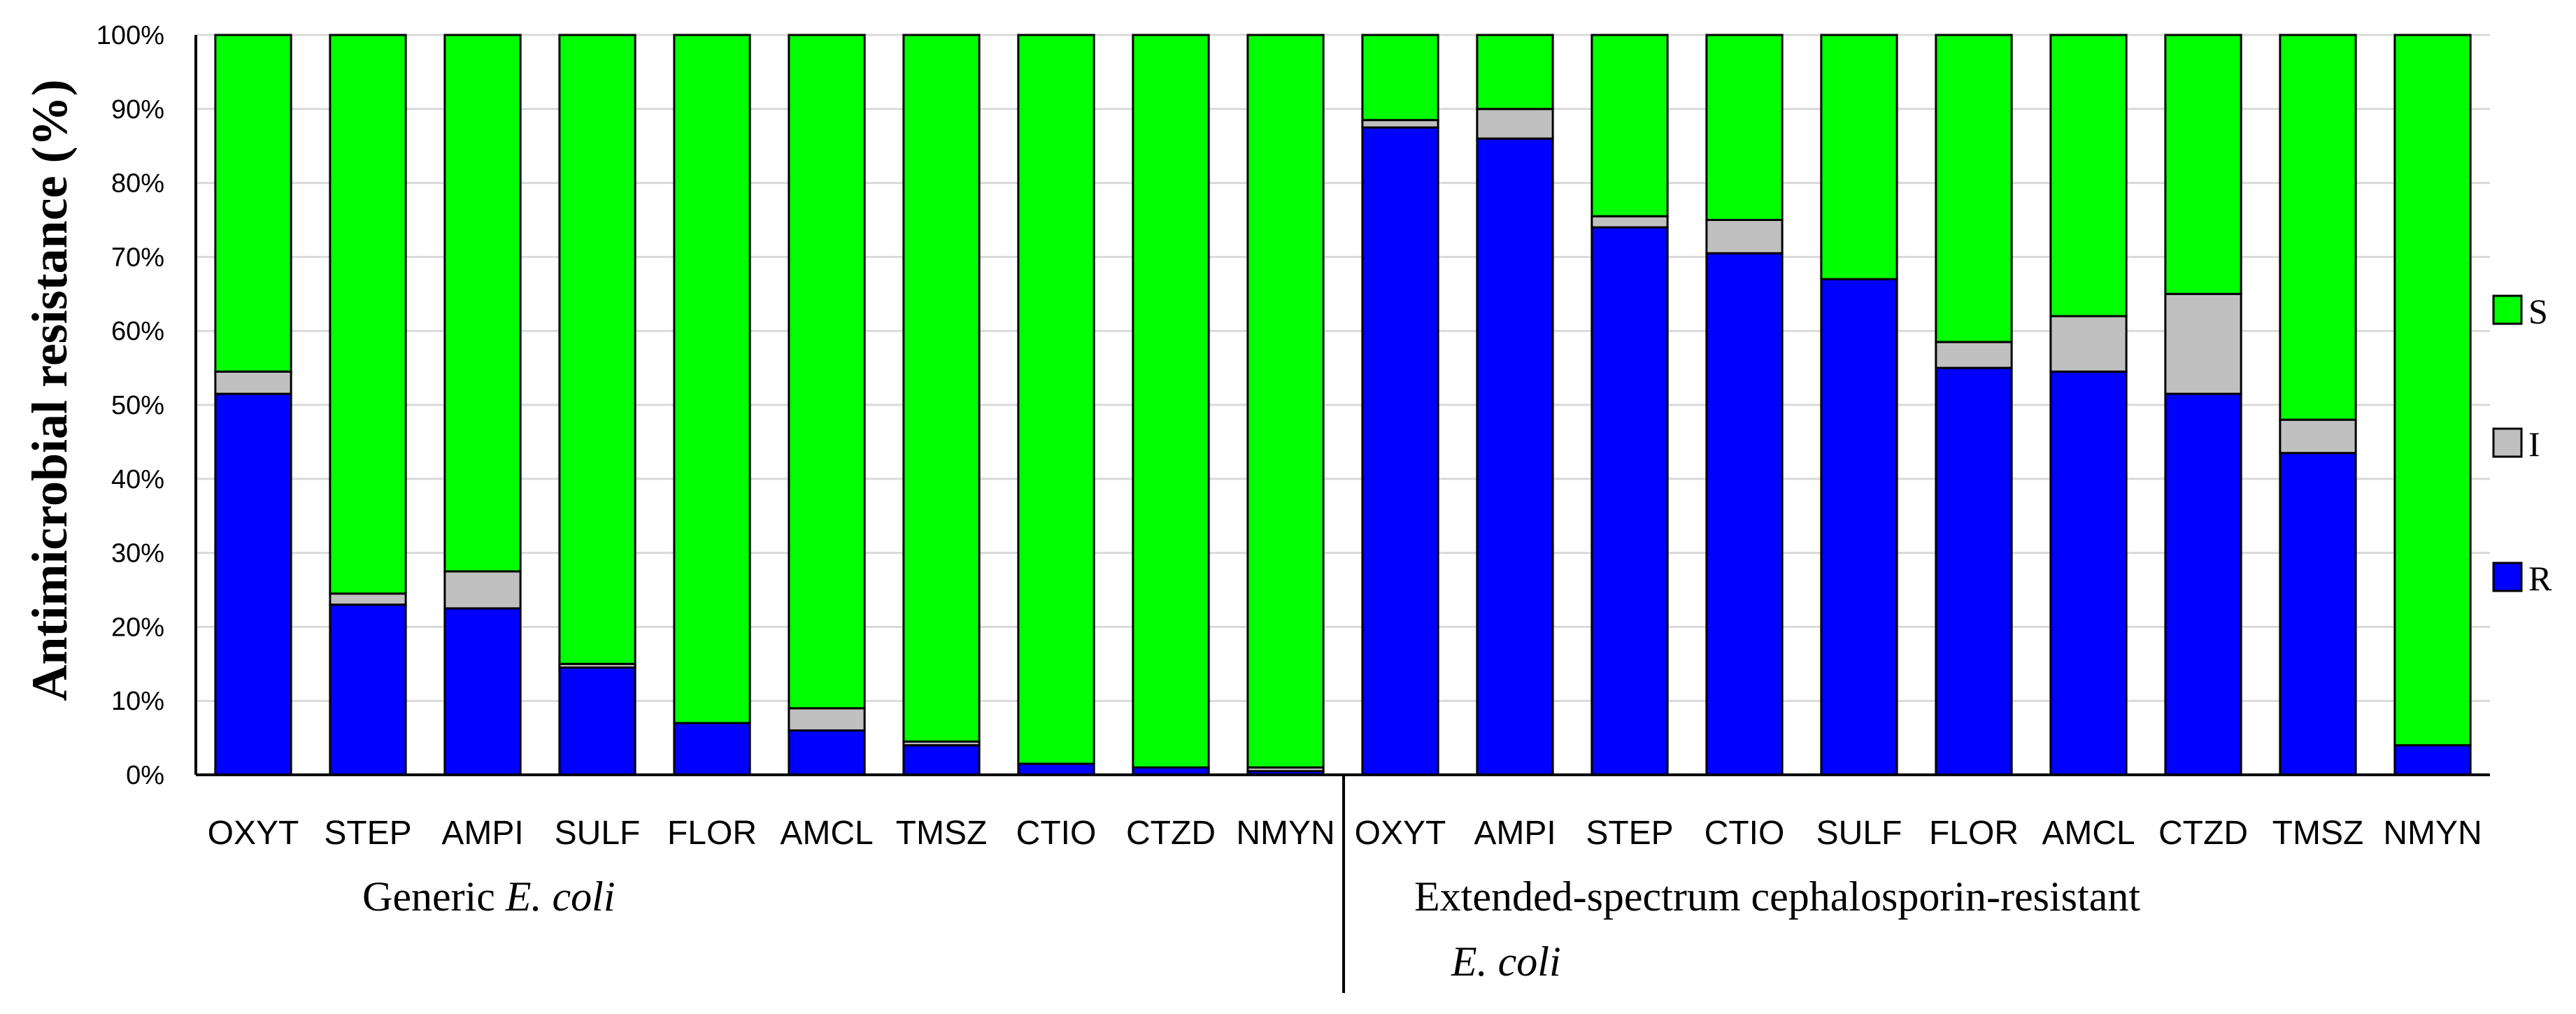 The width and height of the screenshot is (2576, 1014). I want to click on legend: S I R, so click(2522, 445).